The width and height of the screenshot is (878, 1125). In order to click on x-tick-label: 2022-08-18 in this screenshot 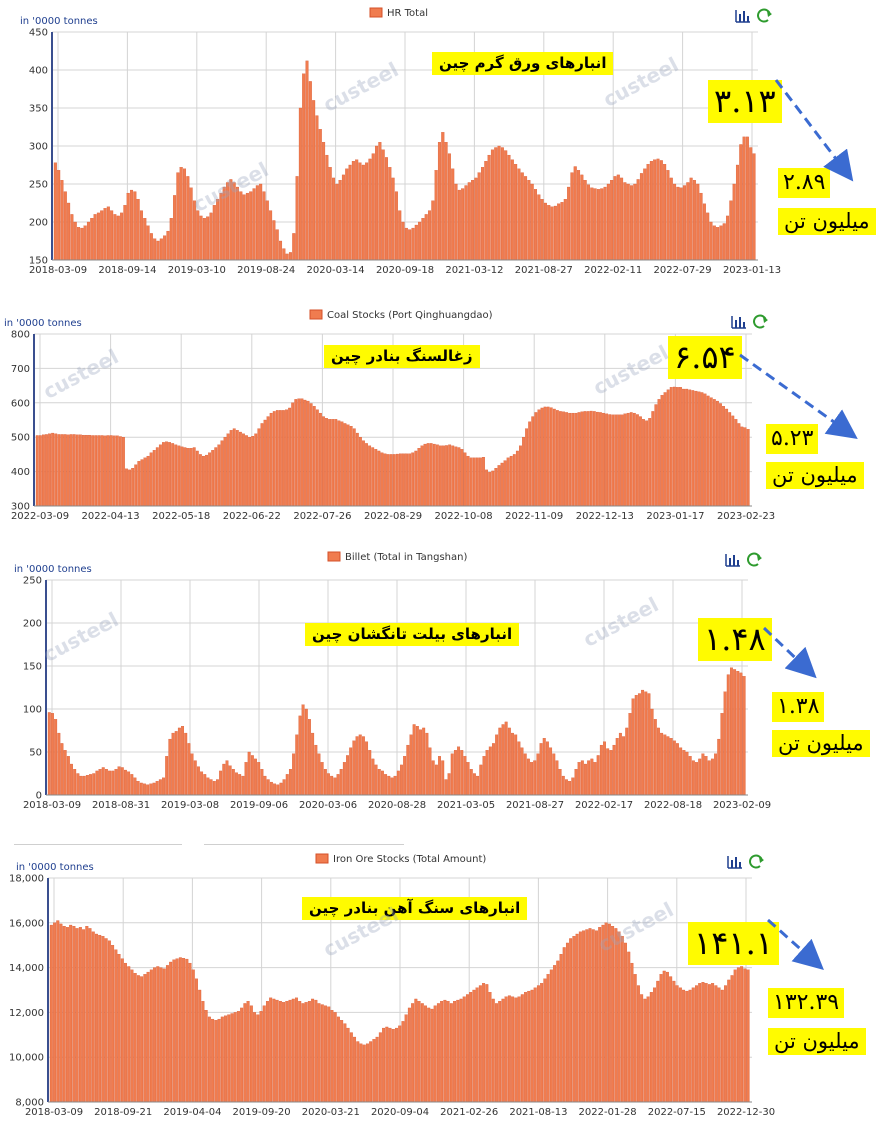, I will do `click(673, 805)`.